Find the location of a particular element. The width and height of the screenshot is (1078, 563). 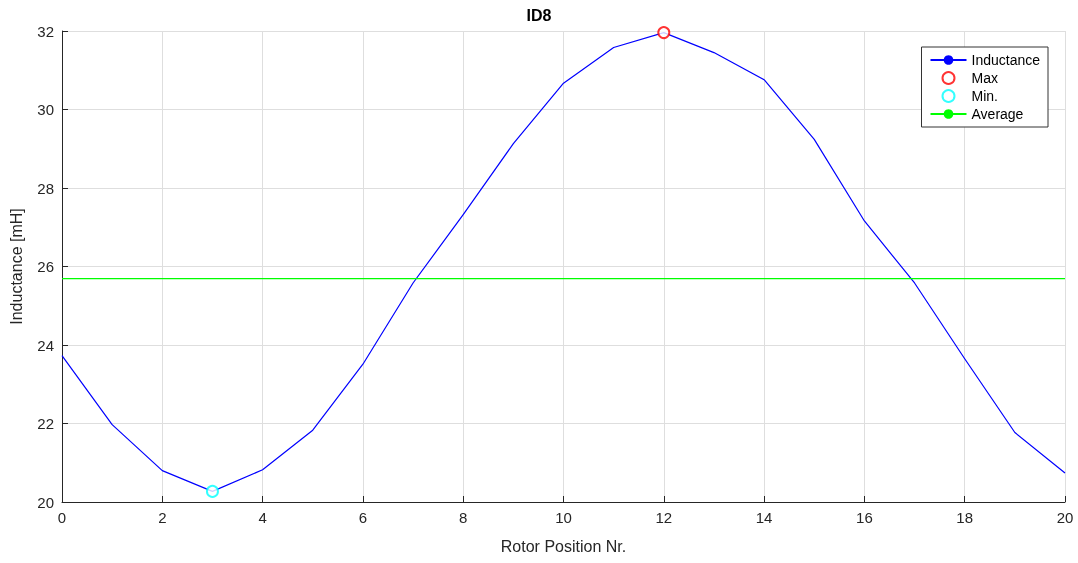

x-tick-label: 20 is located at coordinates (1065, 517).